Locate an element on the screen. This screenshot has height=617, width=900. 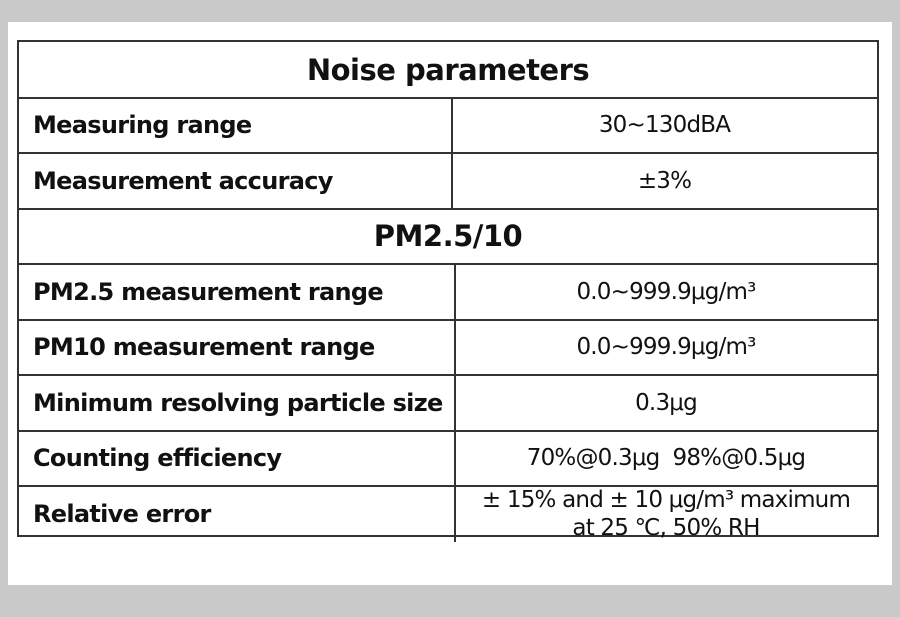
value-line: ±3% is located at coordinates (664, 180).